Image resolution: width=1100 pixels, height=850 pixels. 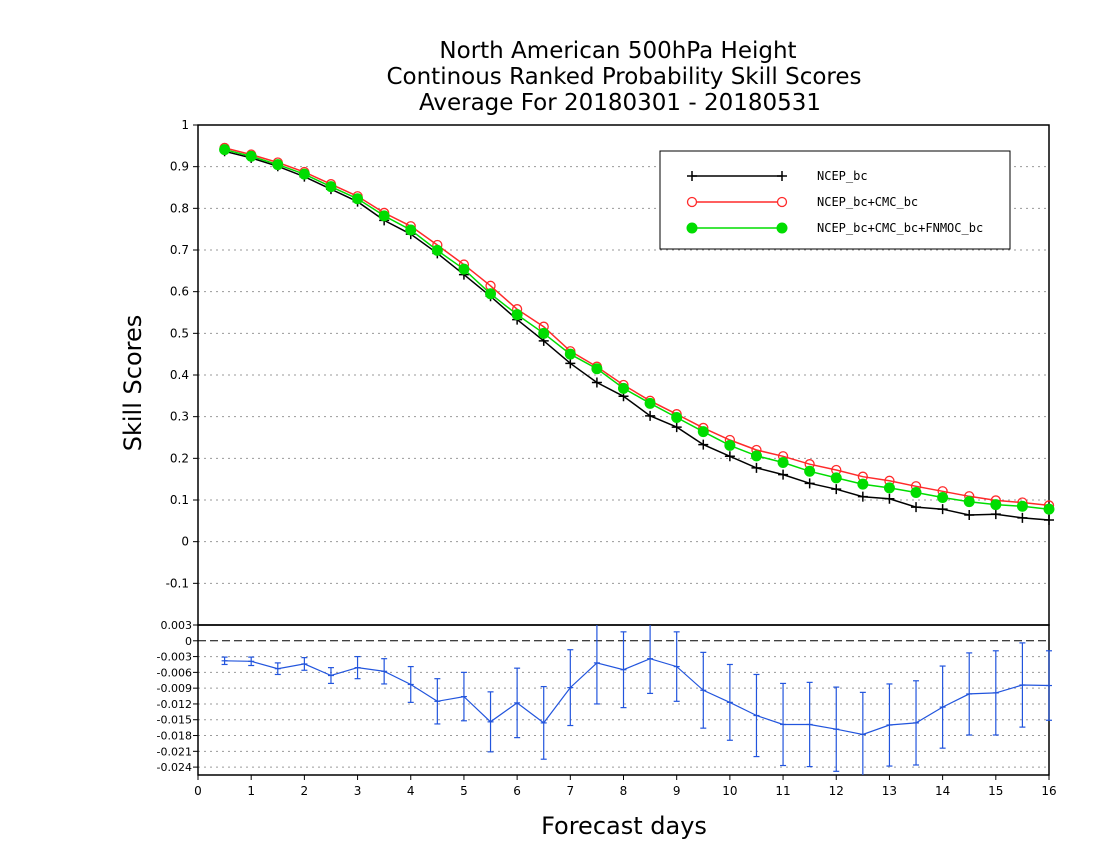 What do you see at coordinates (179, 458) in the screenshot?
I see `y-tick-label: 0.2` at bounding box center [179, 458].